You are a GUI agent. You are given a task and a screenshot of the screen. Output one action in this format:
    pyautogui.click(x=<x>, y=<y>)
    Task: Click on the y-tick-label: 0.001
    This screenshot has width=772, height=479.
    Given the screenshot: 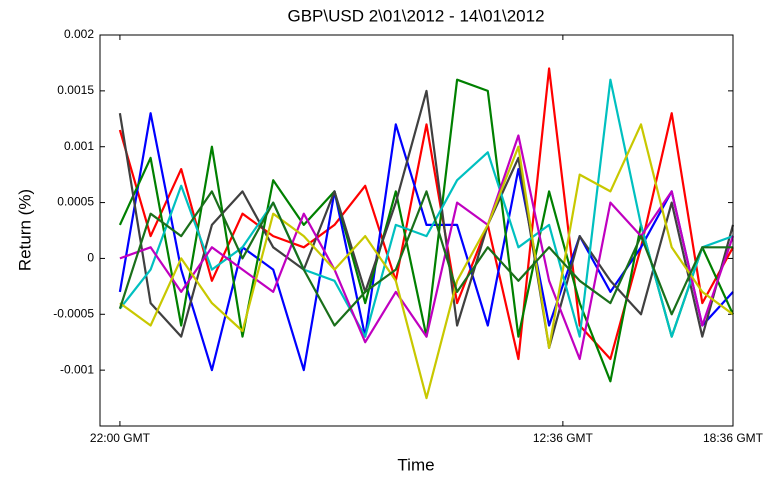 What is the action you would take?
    pyautogui.click(x=79, y=146)
    